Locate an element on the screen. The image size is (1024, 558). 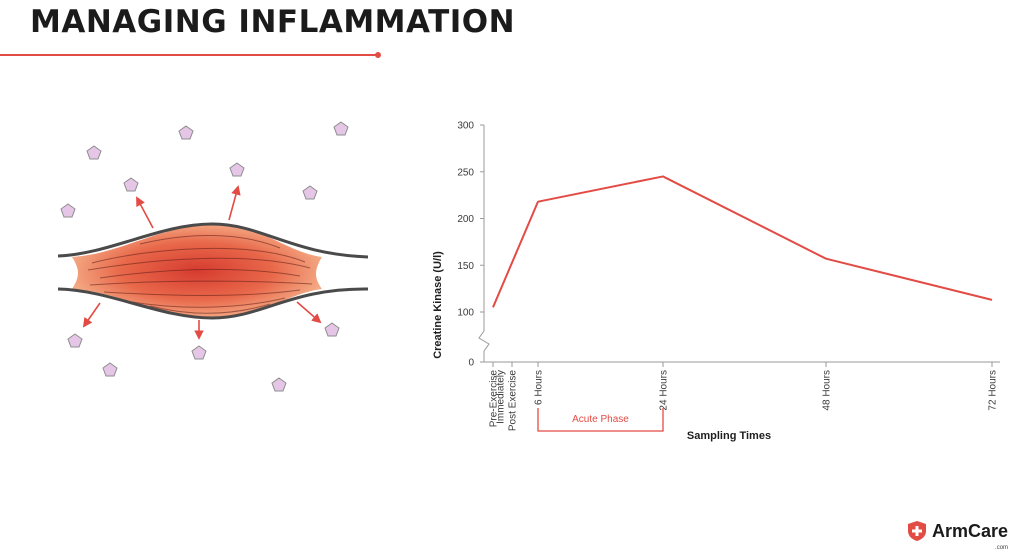
x-tick-label: Post Exercise is located at coordinates (513, 401).